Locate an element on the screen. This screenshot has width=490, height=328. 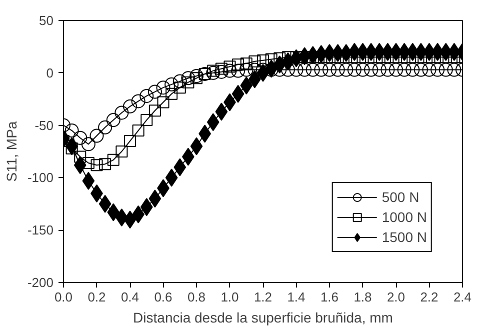
x-tick-label: 1.8 is located at coordinates (363, 297).